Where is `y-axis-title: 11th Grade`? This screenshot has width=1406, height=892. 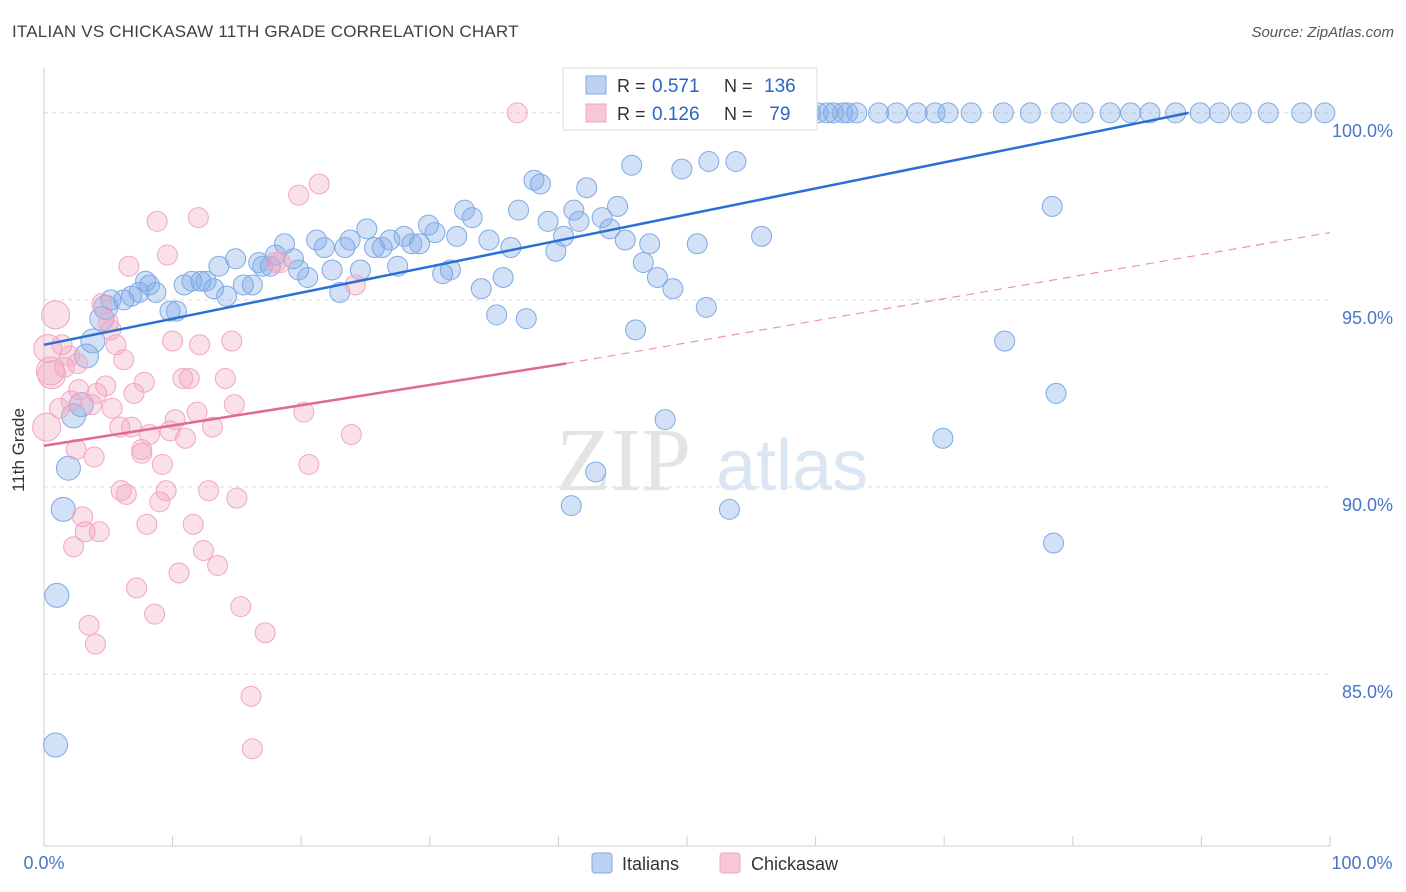
y-axis-title: 11th Grade is located at coordinates (18, 450).